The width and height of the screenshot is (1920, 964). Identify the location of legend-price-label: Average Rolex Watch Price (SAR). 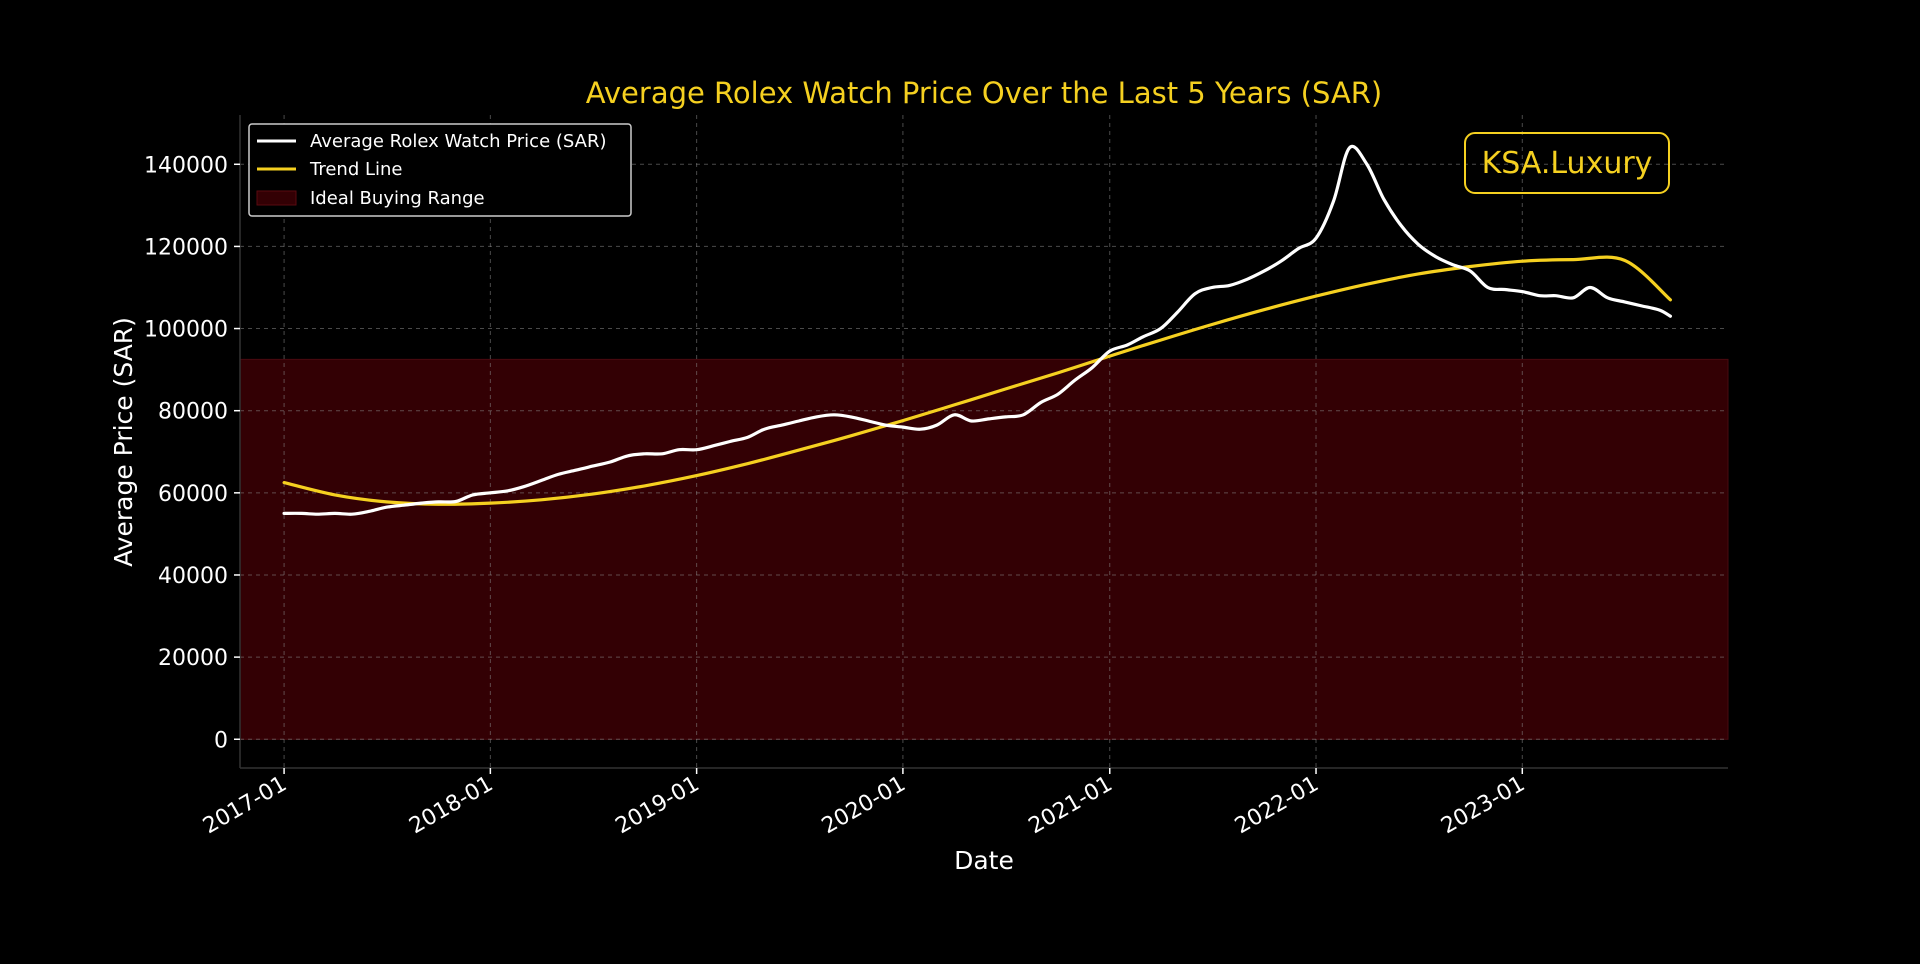
(458, 141).